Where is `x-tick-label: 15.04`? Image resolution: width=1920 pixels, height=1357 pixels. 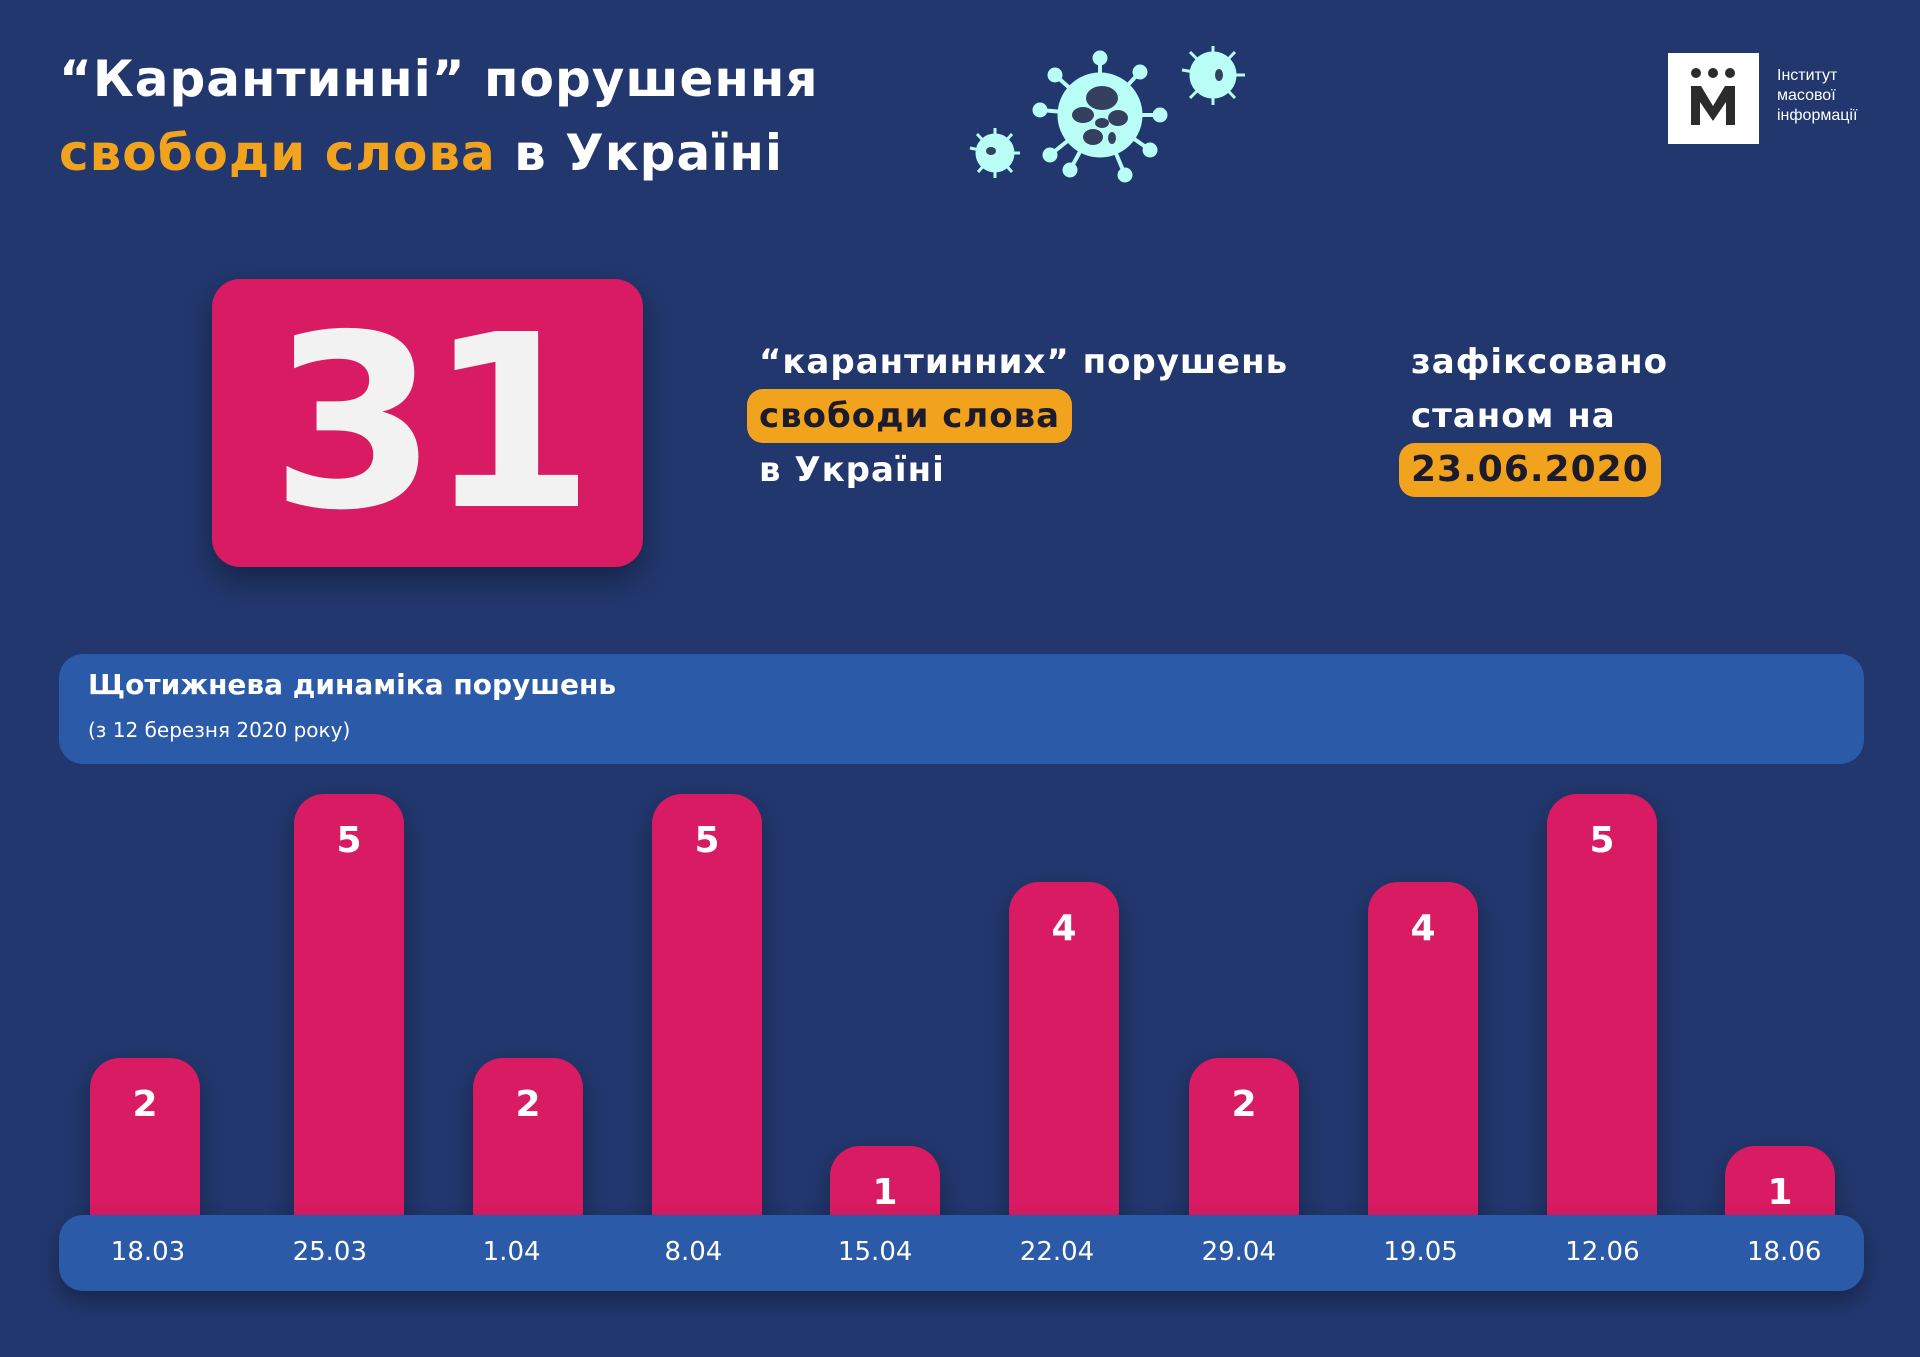 x-tick-label: 15.04 is located at coordinates (875, 1252).